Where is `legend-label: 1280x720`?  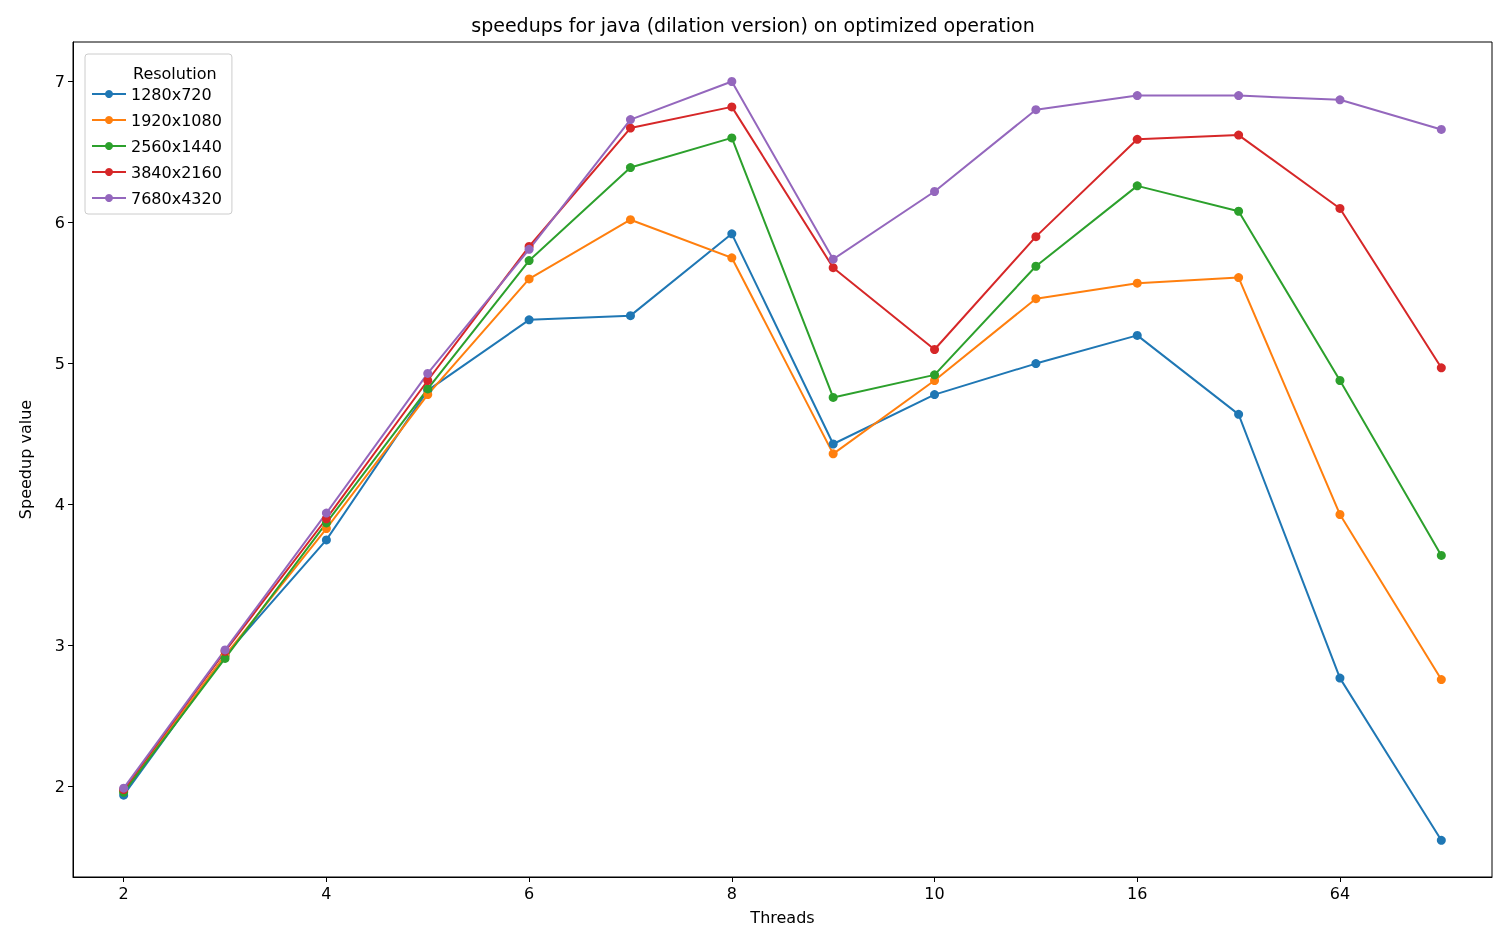
legend-label: 1280x720 is located at coordinates (171, 94).